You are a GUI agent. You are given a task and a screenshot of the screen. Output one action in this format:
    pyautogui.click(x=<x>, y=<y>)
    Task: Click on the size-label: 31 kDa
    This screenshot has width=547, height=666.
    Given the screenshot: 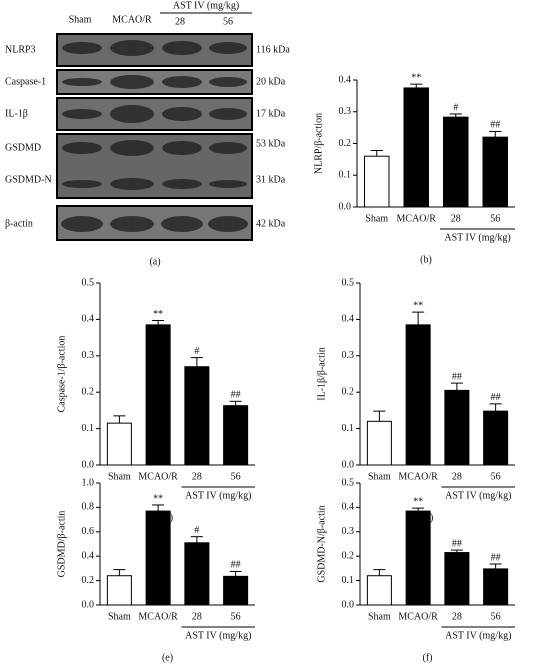 What is the action you would take?
    pyautogui.click(x=271, y=179)
    